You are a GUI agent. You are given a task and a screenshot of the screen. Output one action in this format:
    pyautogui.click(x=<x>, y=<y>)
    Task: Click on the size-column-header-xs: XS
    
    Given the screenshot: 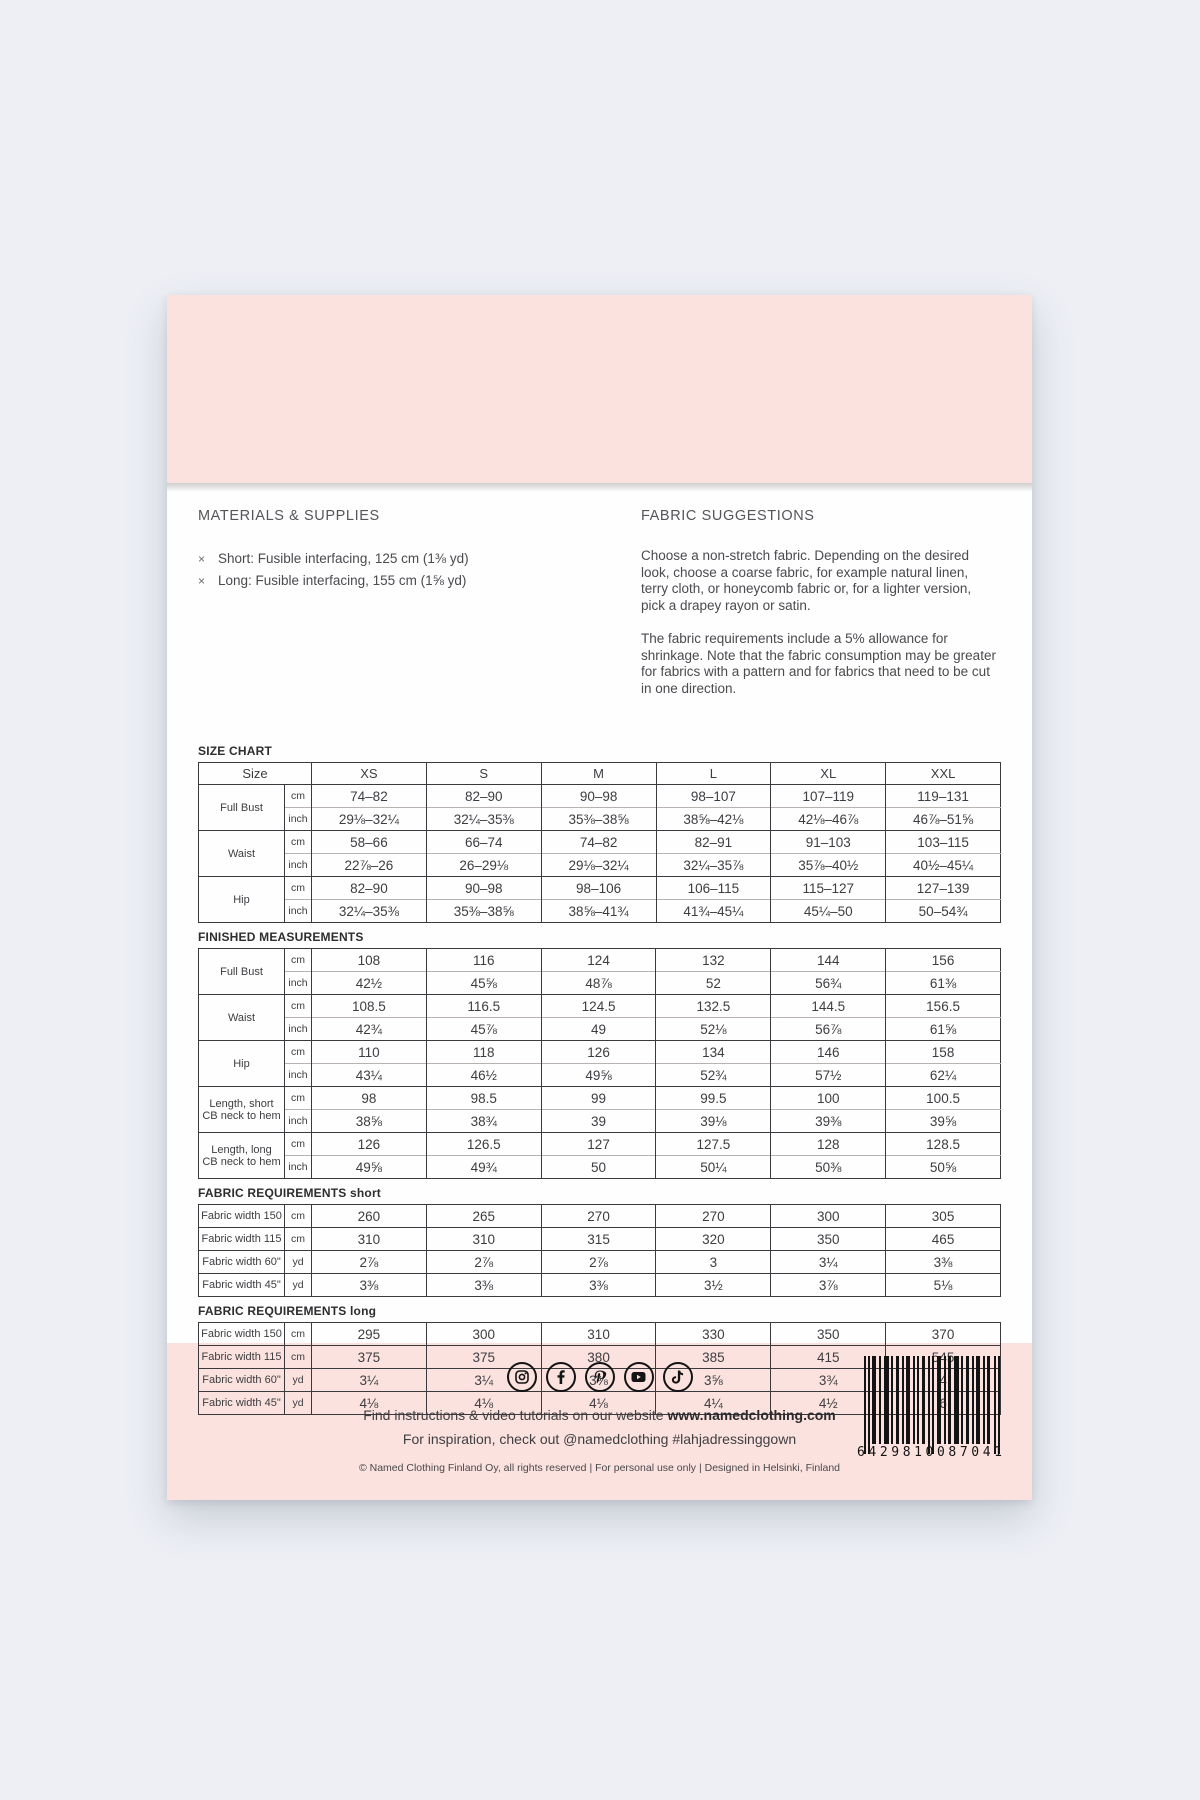 What is the action you would take?
    pyautogui.click(x=369, y=773)
    